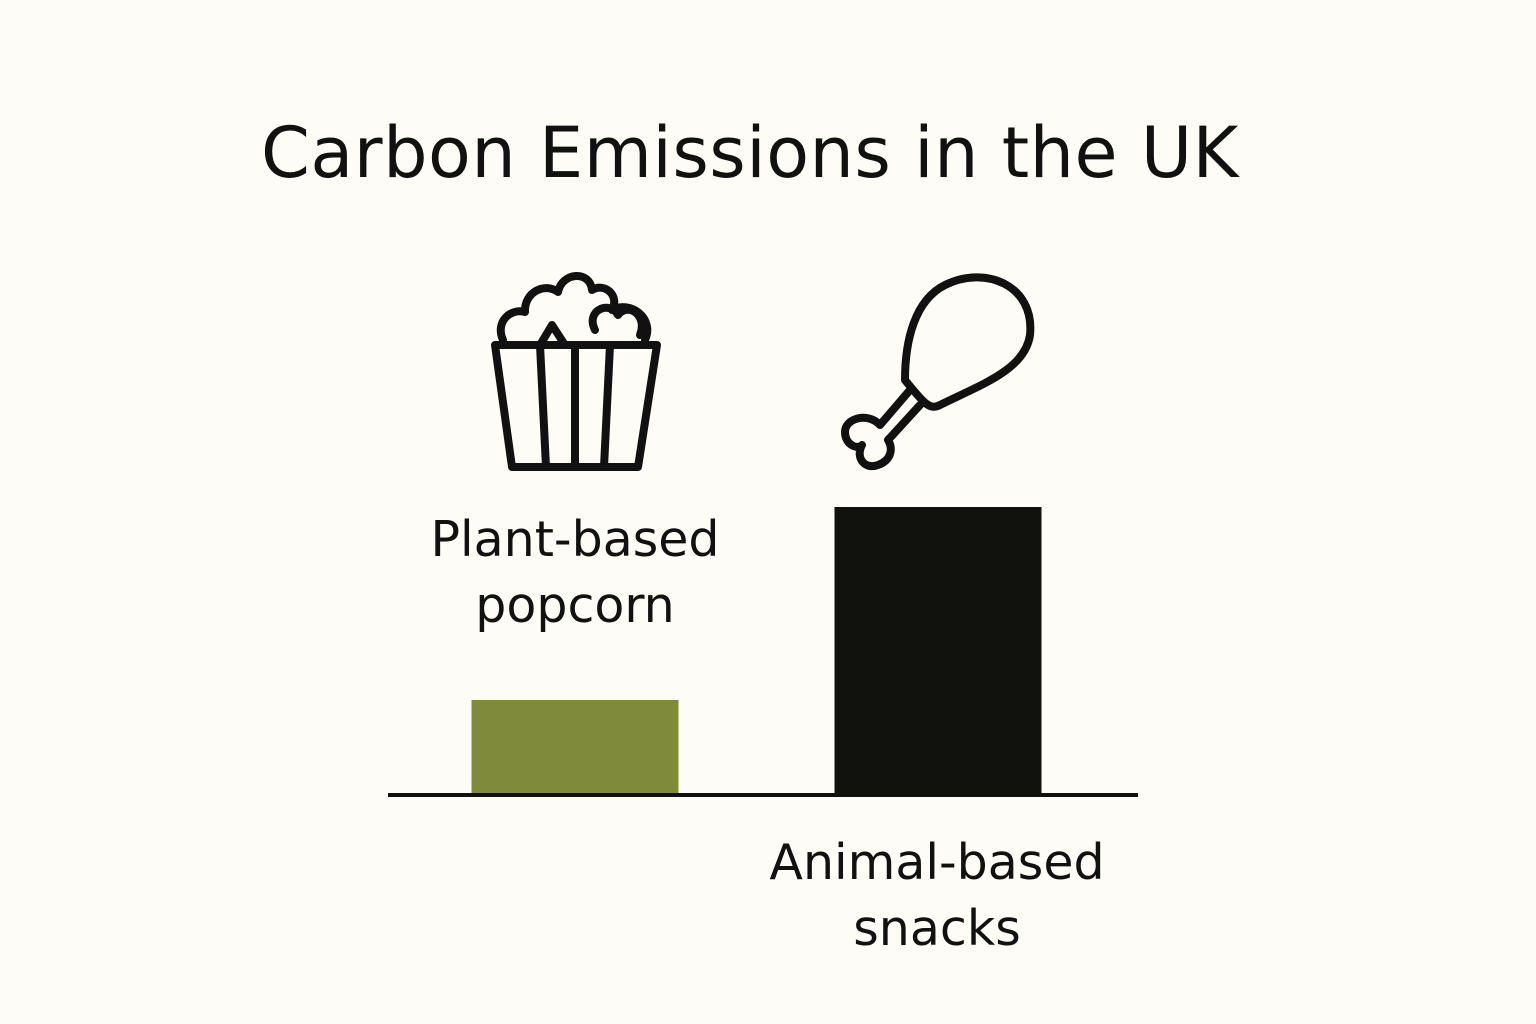 This screenshot has width=1536, height=1024. What do you see at coordinates (576, 371) in the screenshot?
I see `popcorn-icon` at bounding box center [576, 371].